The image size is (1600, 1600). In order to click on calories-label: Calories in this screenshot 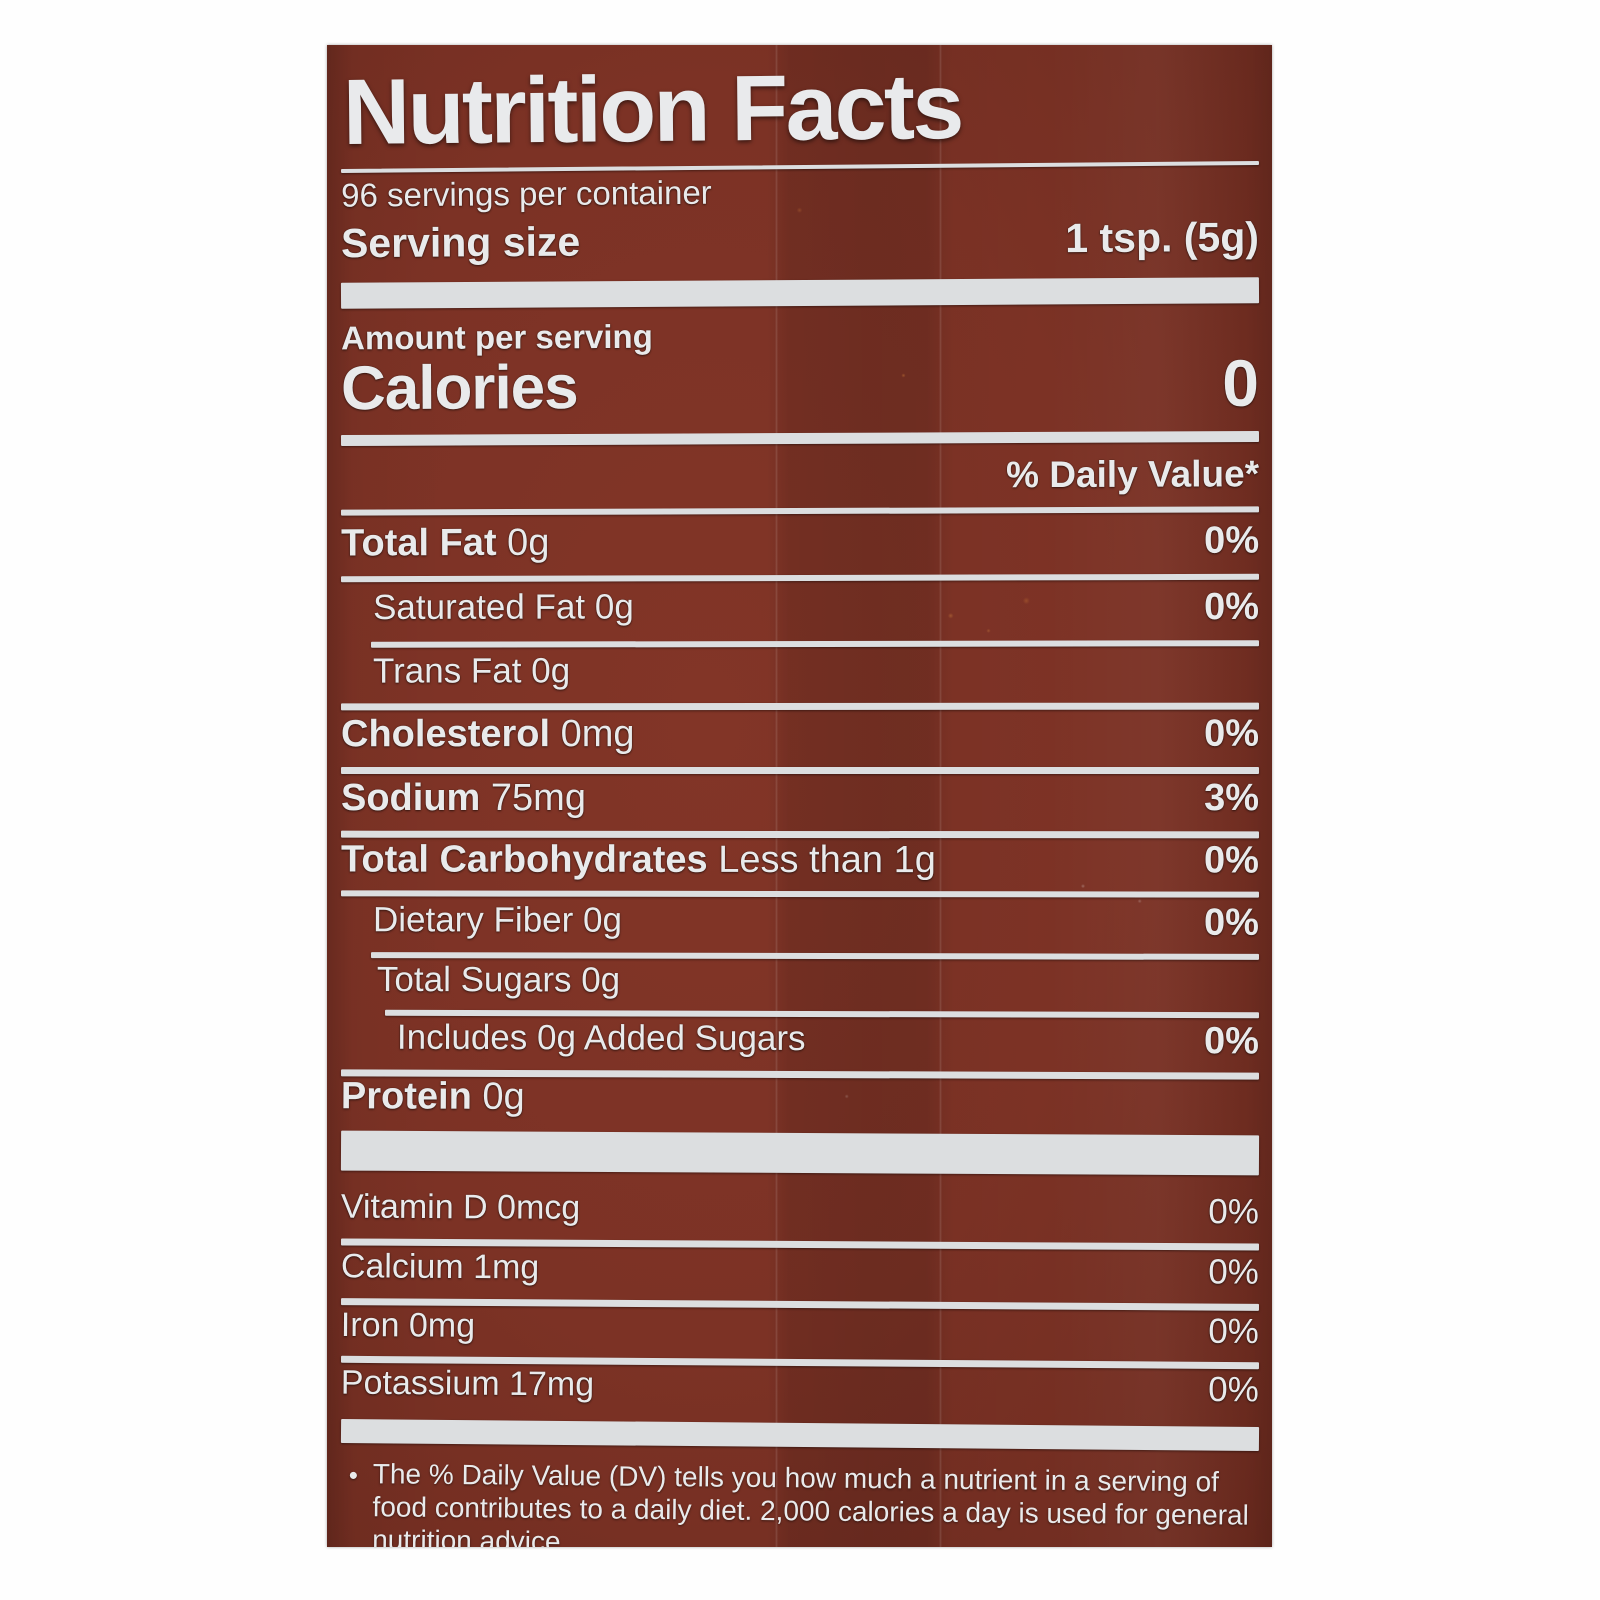, I will do `click(459, 388)`.